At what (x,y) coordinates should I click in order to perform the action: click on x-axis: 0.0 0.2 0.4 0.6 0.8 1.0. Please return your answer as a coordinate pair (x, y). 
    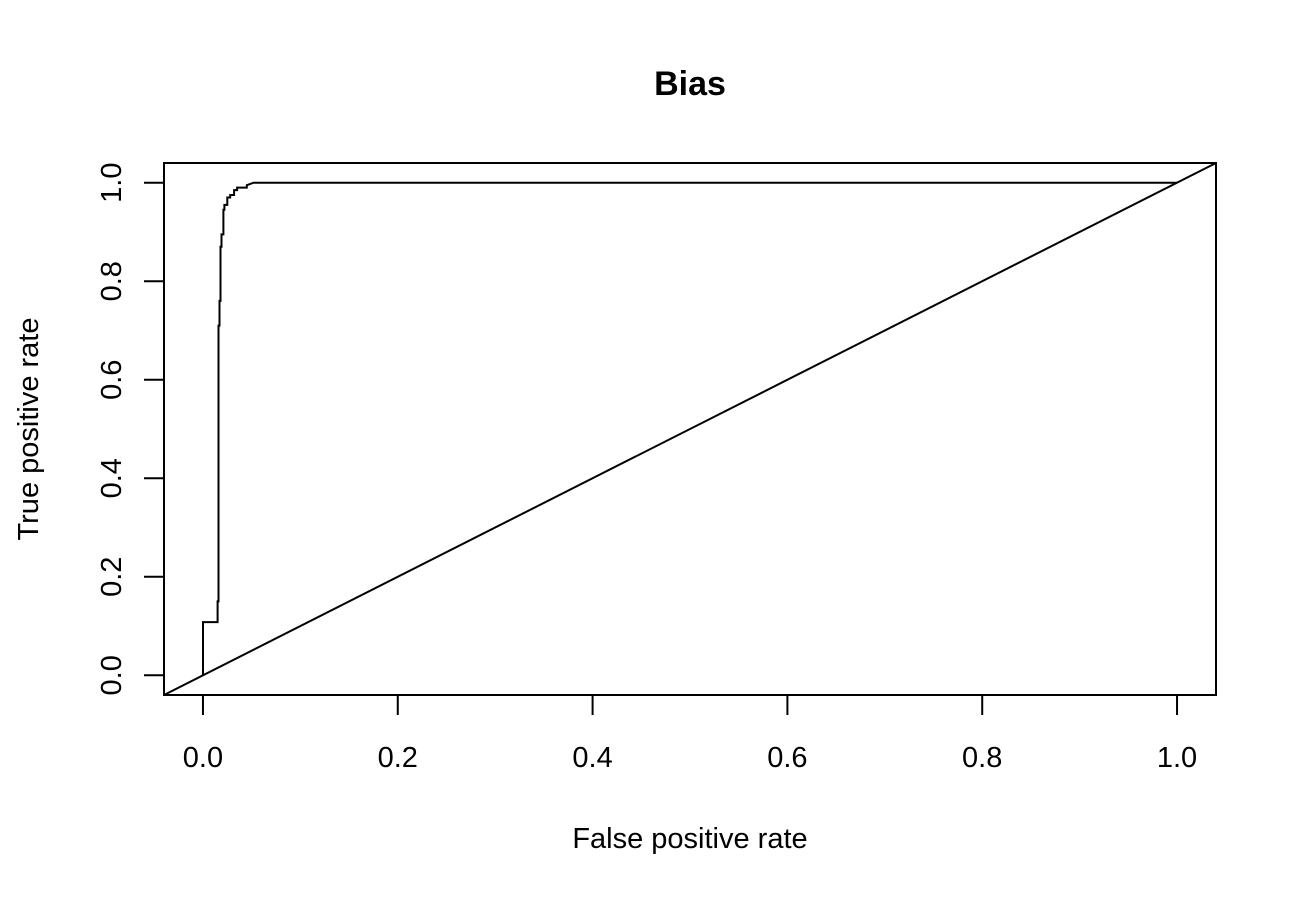
    Looking at the image, I should click on (690, 734).